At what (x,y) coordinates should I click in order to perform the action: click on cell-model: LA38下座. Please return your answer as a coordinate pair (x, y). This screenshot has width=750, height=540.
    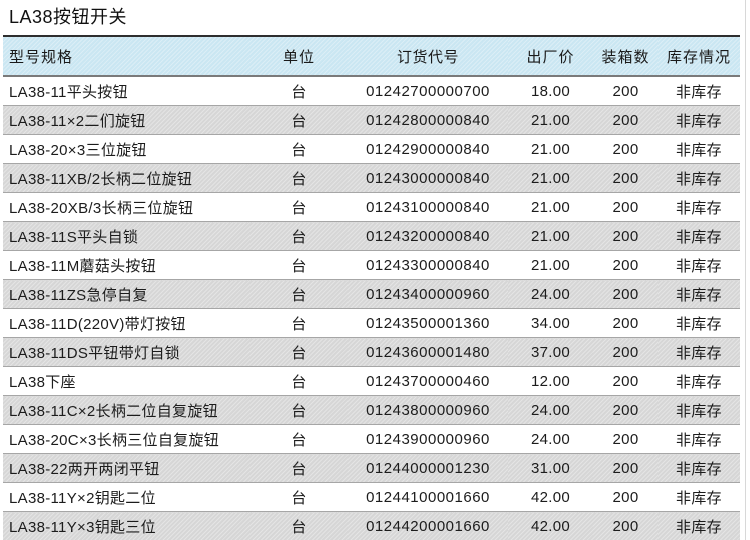
    Looking at the image, I should click on (126, 381).